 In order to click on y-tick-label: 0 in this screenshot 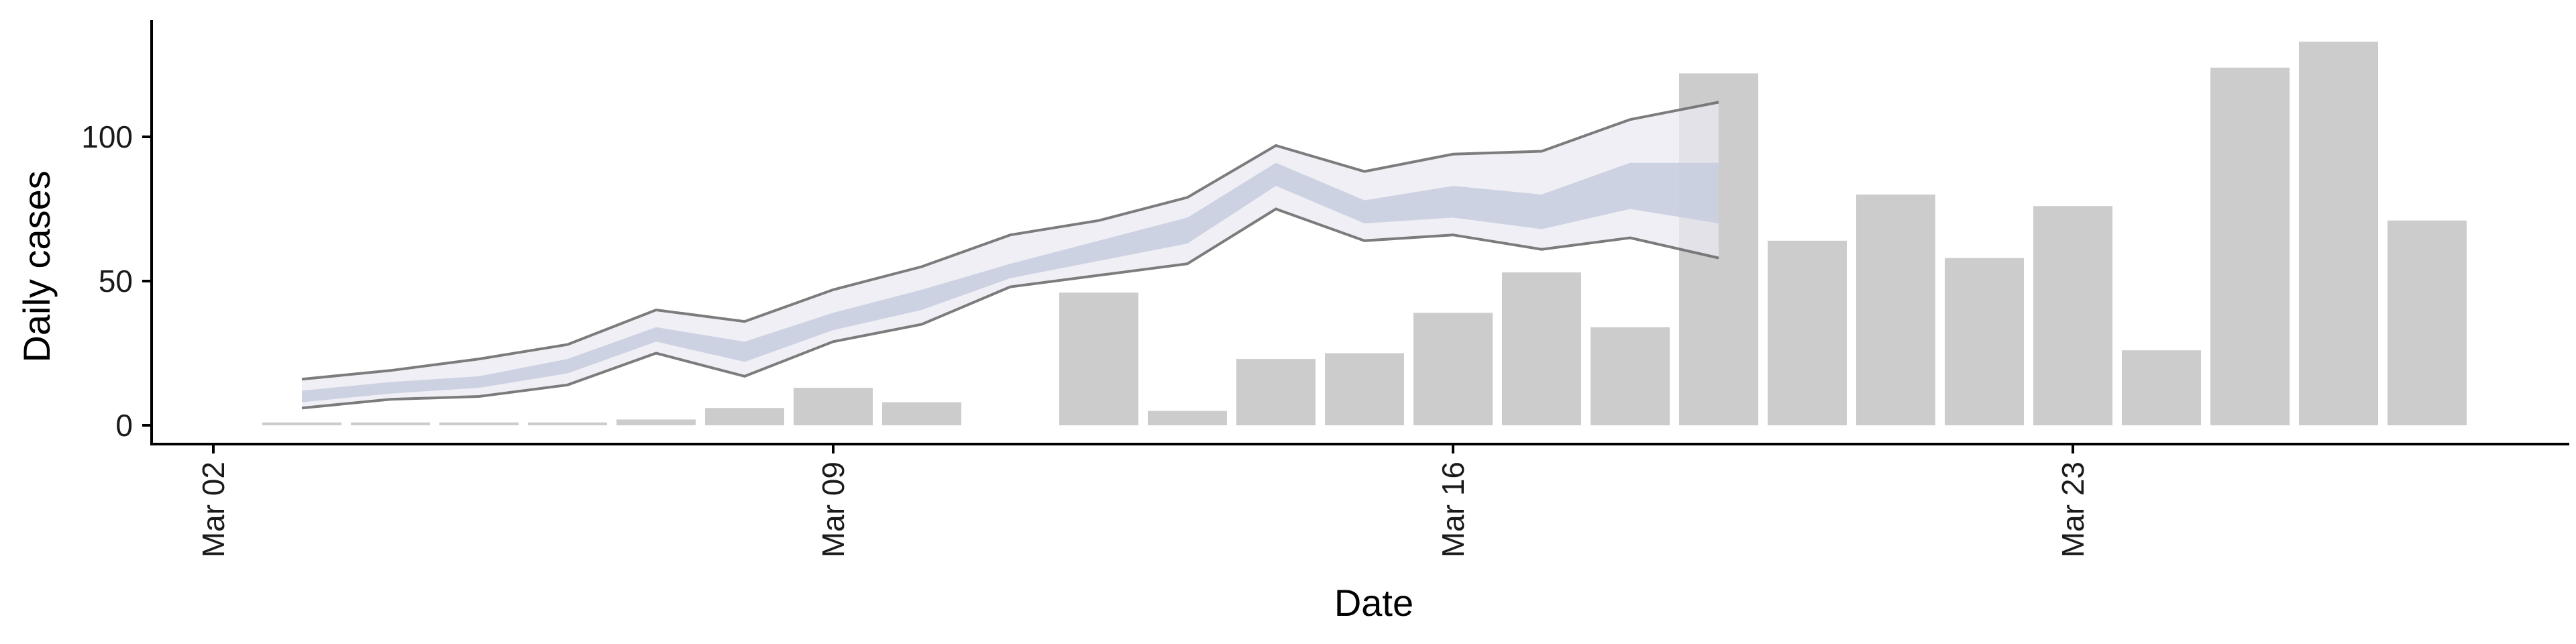, I will do `click(124, 425)`.